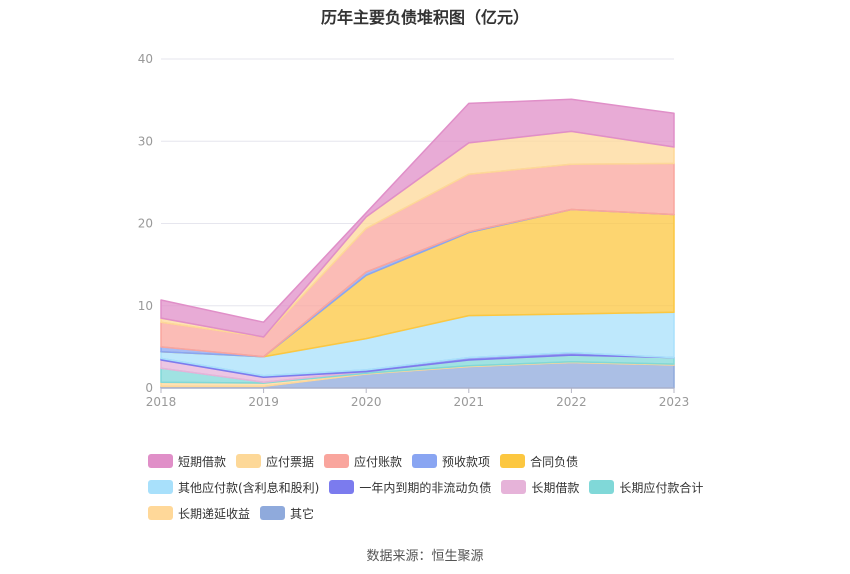  What do you see at coordinates (145, 306) in the screenshot?
I see `y-tick-label: 10` at bounding box center [145, 306].